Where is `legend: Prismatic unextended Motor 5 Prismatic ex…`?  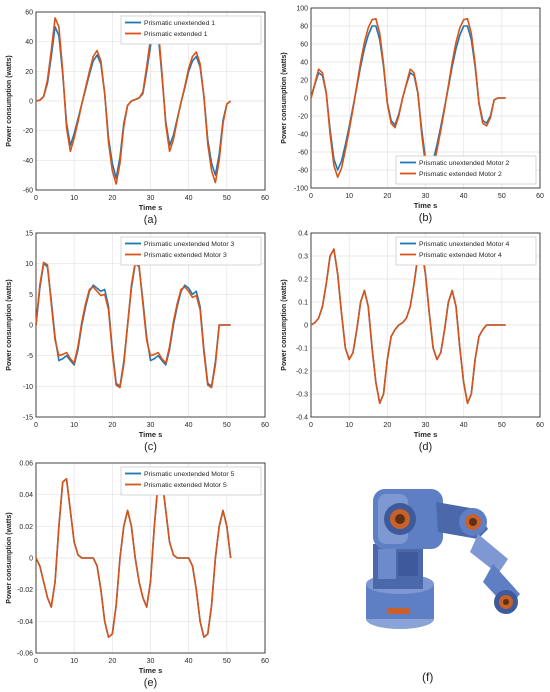
legend: Prismatic unextended Motor 5 Prismatic ex… is located at coordinates (191, 481).